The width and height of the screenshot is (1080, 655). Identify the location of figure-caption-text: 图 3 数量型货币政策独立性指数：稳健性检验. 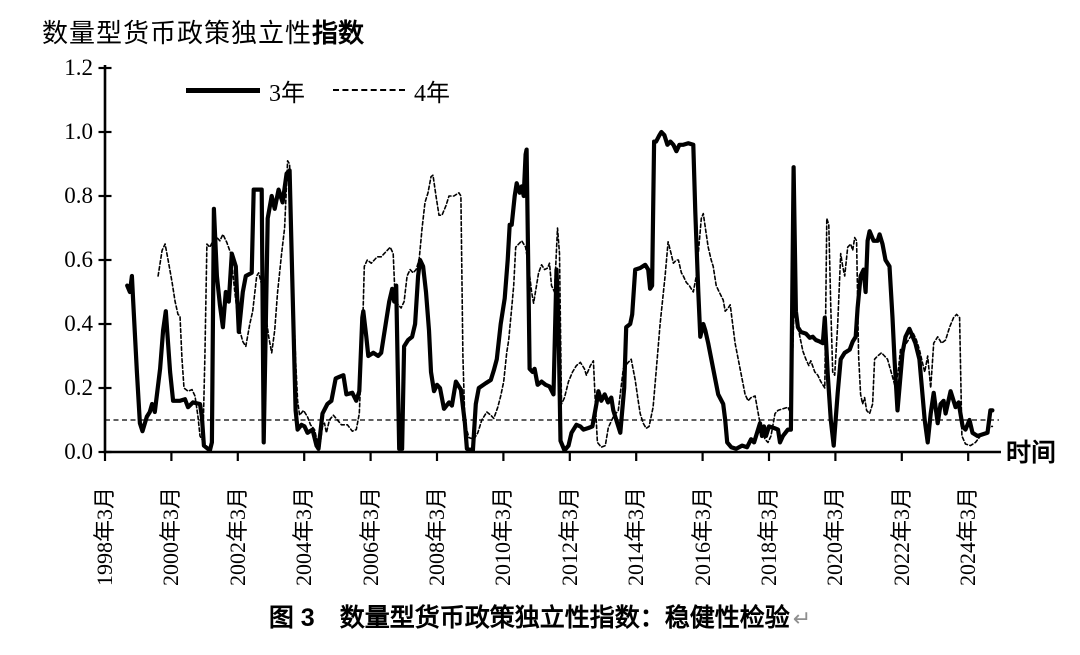
(529, 618).